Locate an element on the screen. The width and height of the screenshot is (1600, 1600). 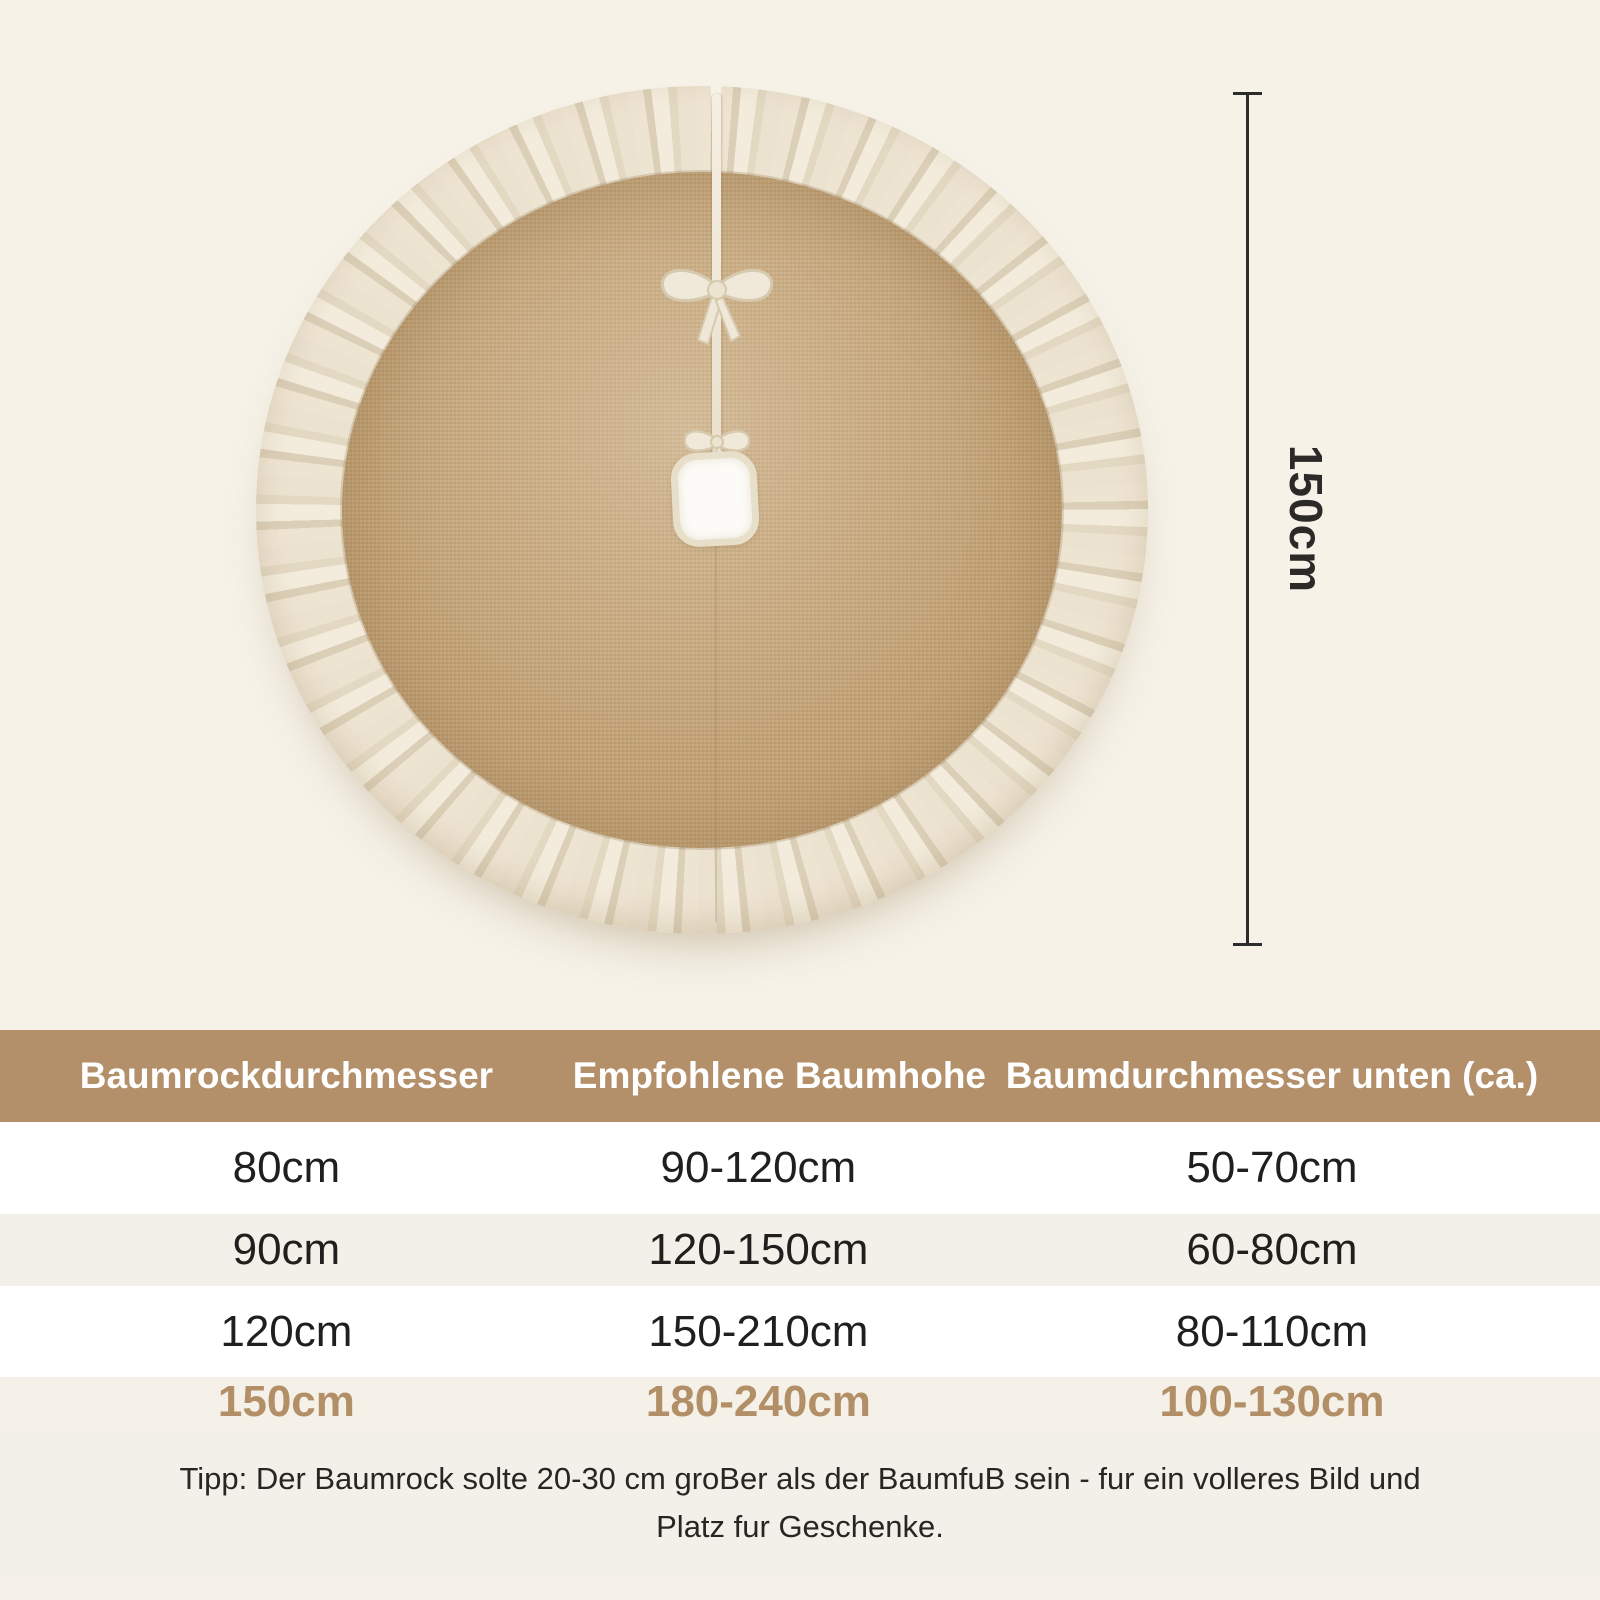
table-cell: 100-130cm is located at coordinates (1272, 1401).